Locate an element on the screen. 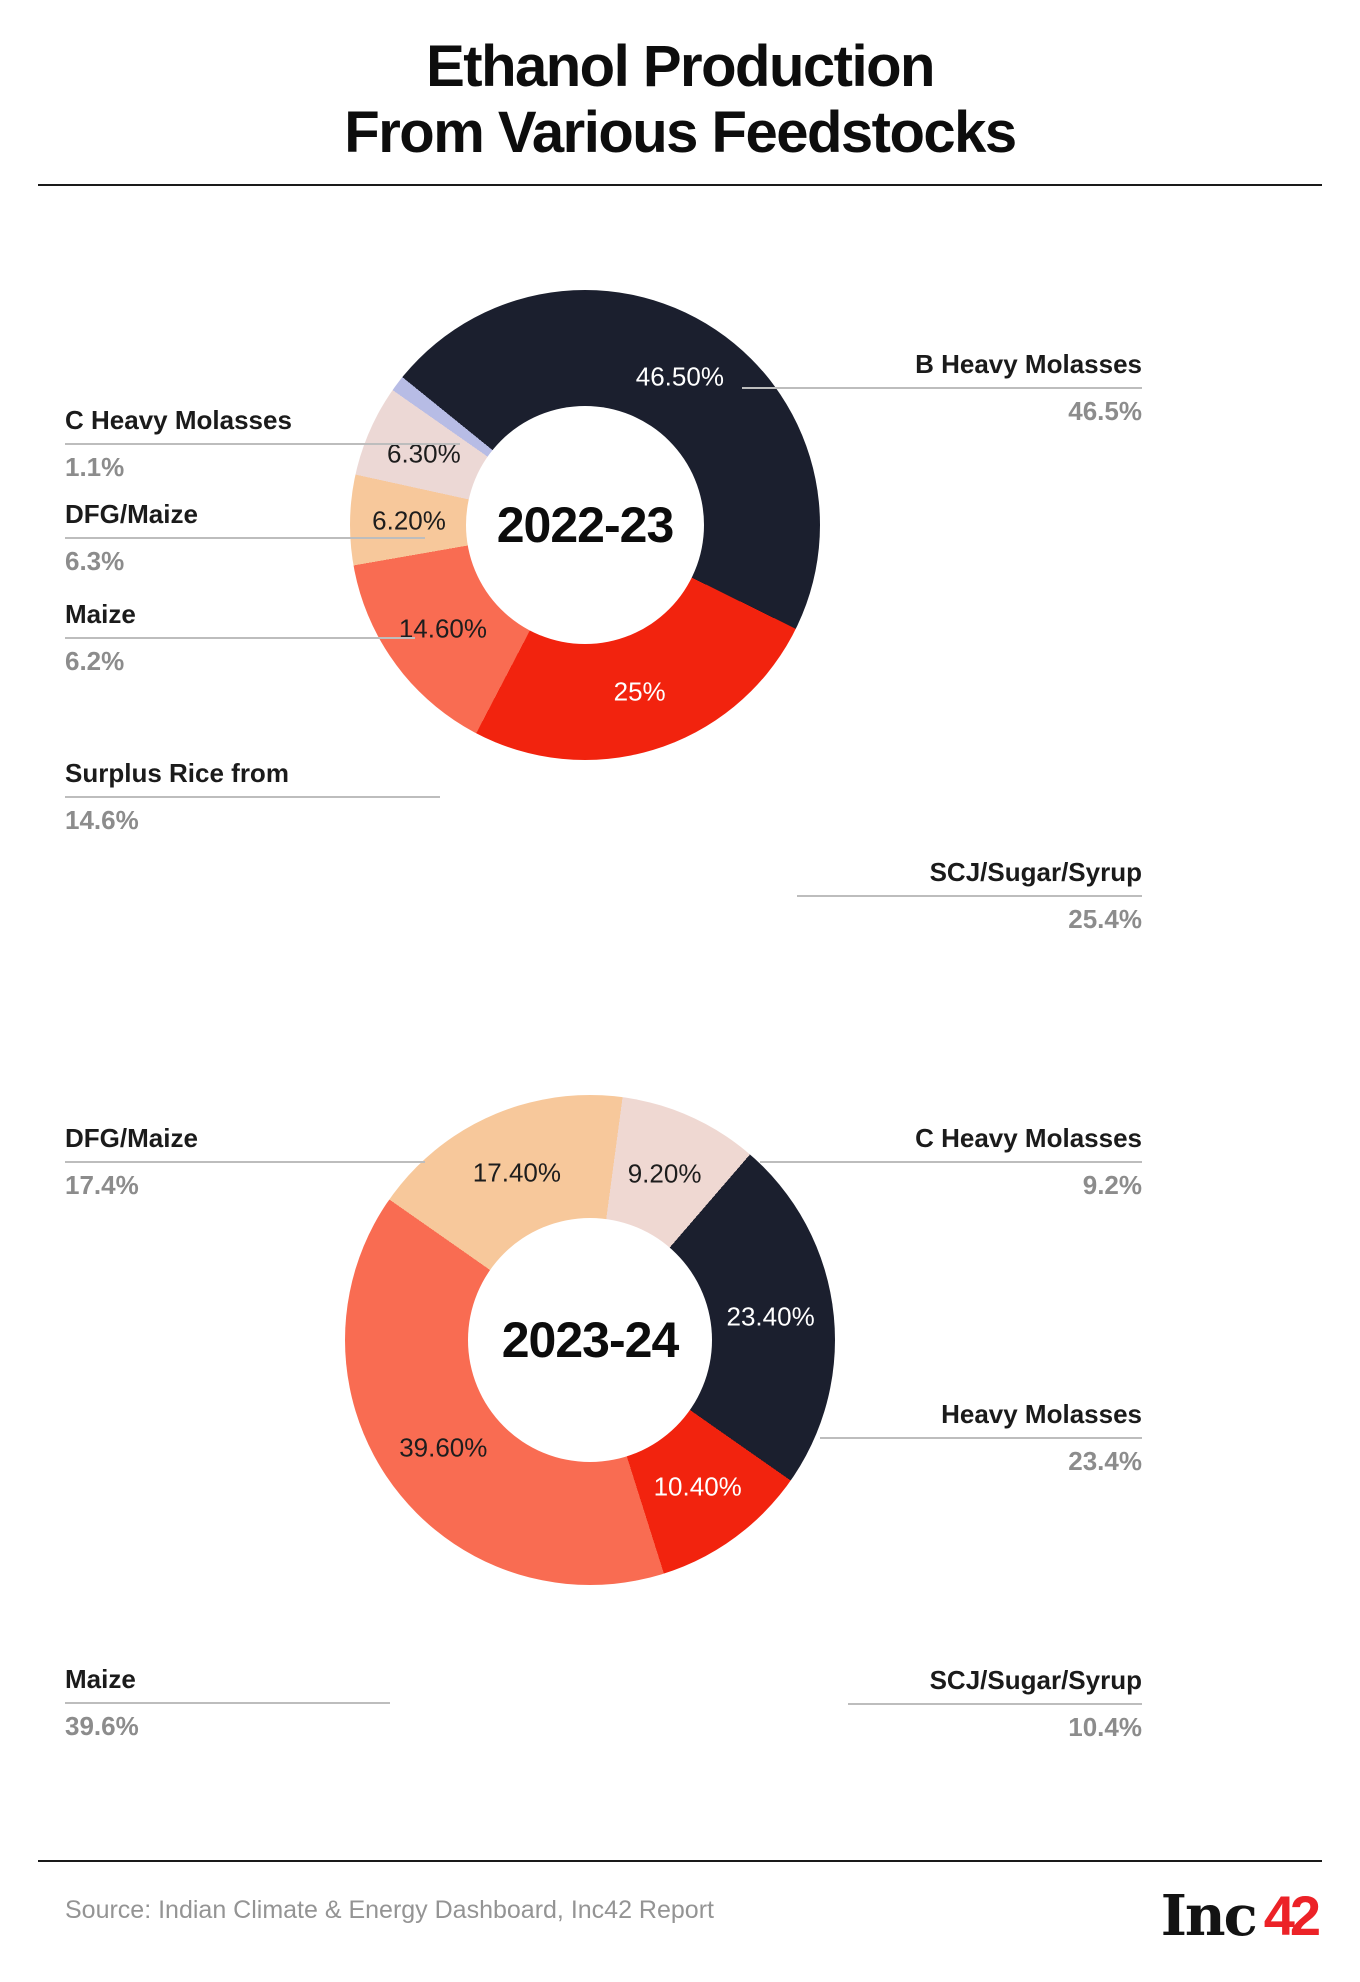  slice-value-label-2023-24-maize: 39.60% is located at coordinates (443, 1447).